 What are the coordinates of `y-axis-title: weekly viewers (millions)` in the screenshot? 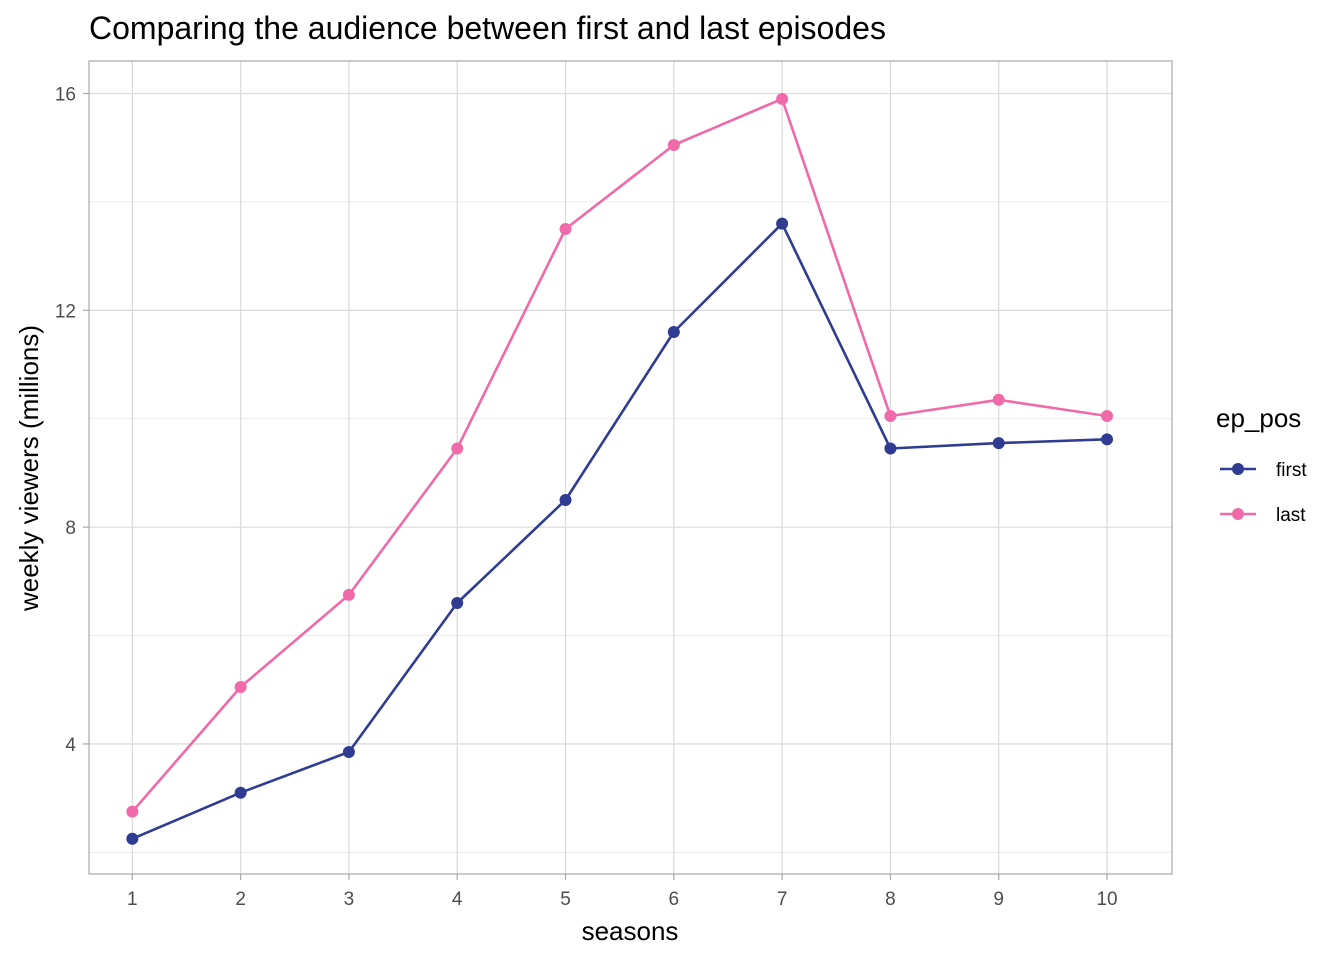 It's located at (29, 468).